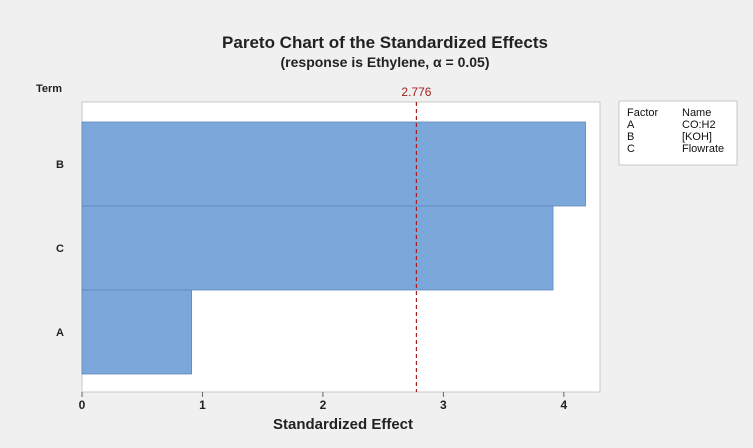 The image size is (753, 448). I want to click on category-labels: B C A, so click(60, 249).